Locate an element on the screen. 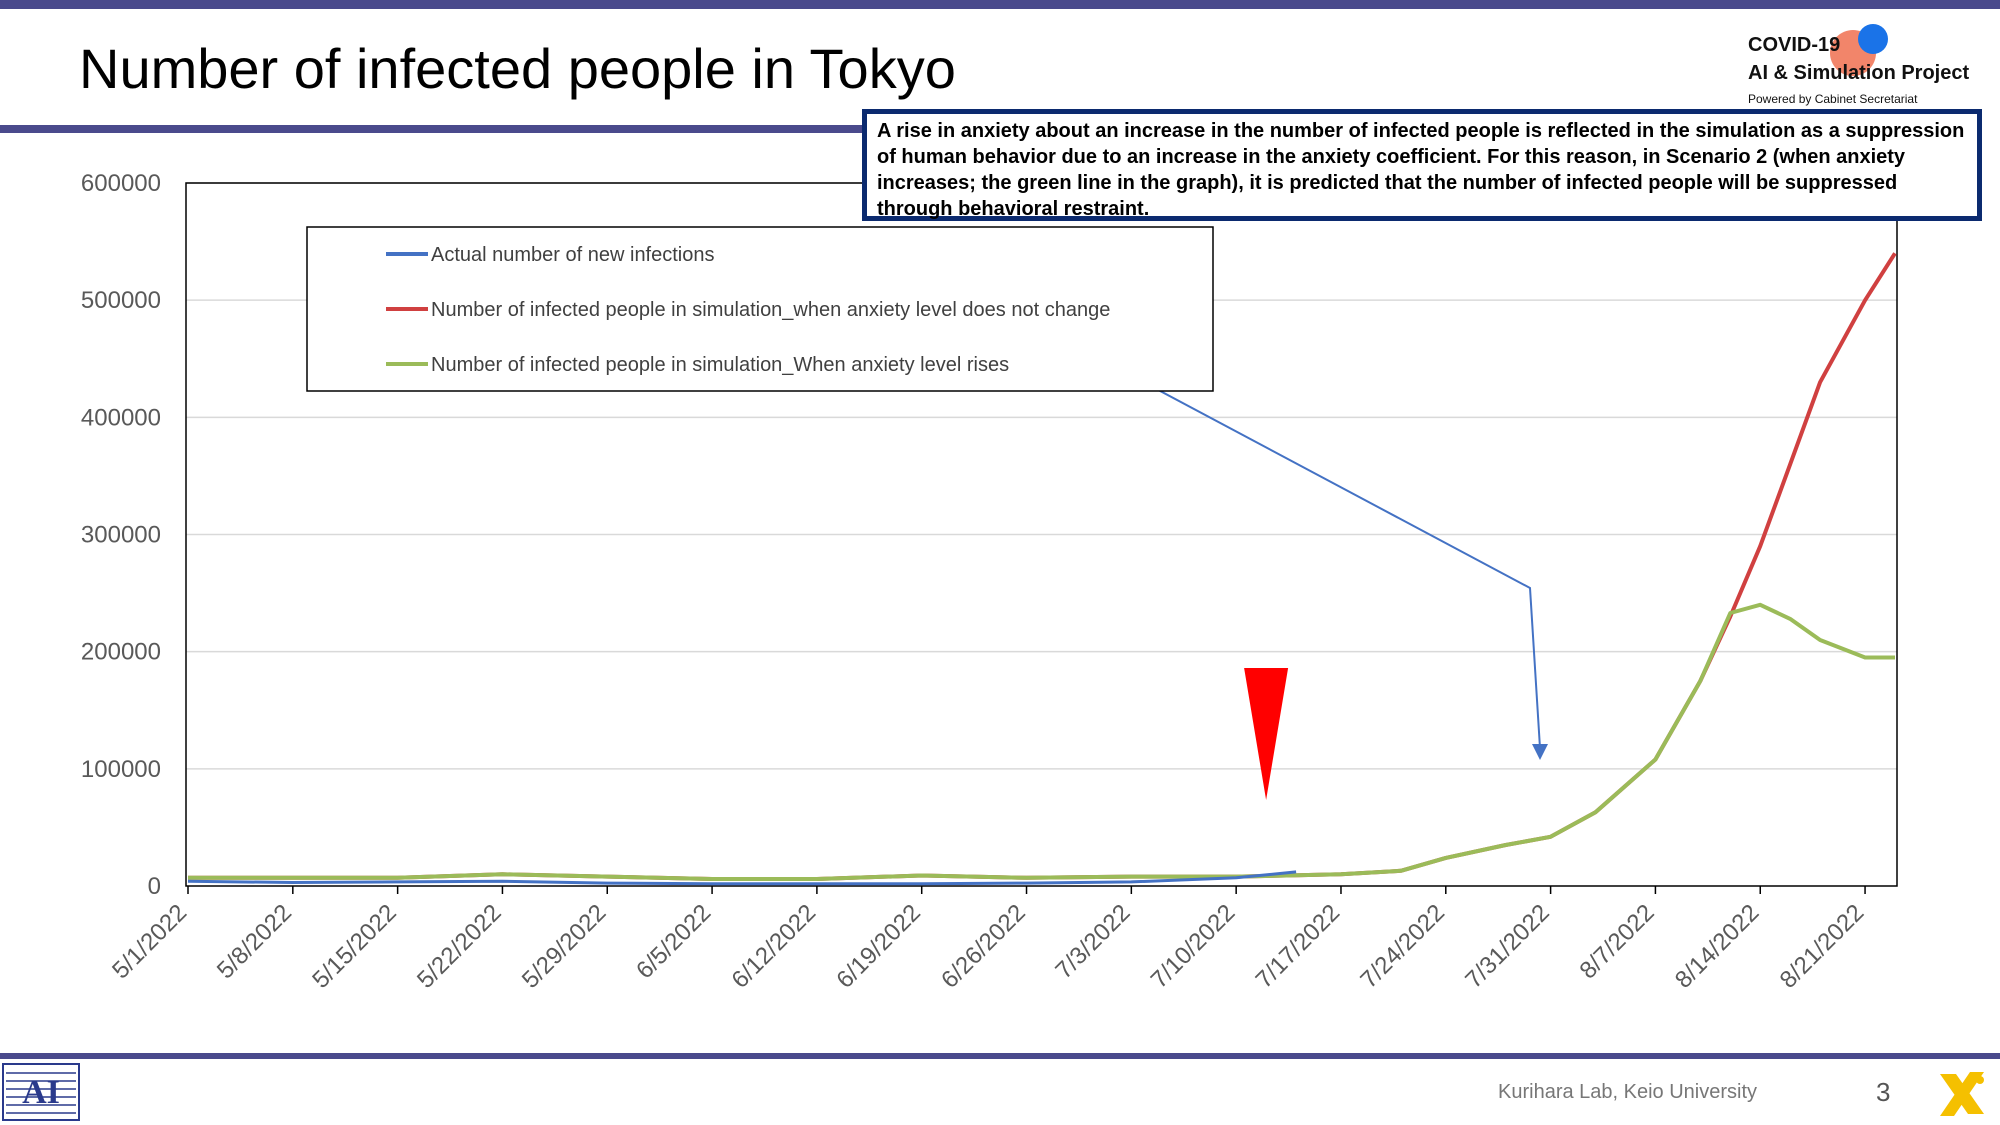  lab-logo-icon: AI is located at coordinates (41, 1092).